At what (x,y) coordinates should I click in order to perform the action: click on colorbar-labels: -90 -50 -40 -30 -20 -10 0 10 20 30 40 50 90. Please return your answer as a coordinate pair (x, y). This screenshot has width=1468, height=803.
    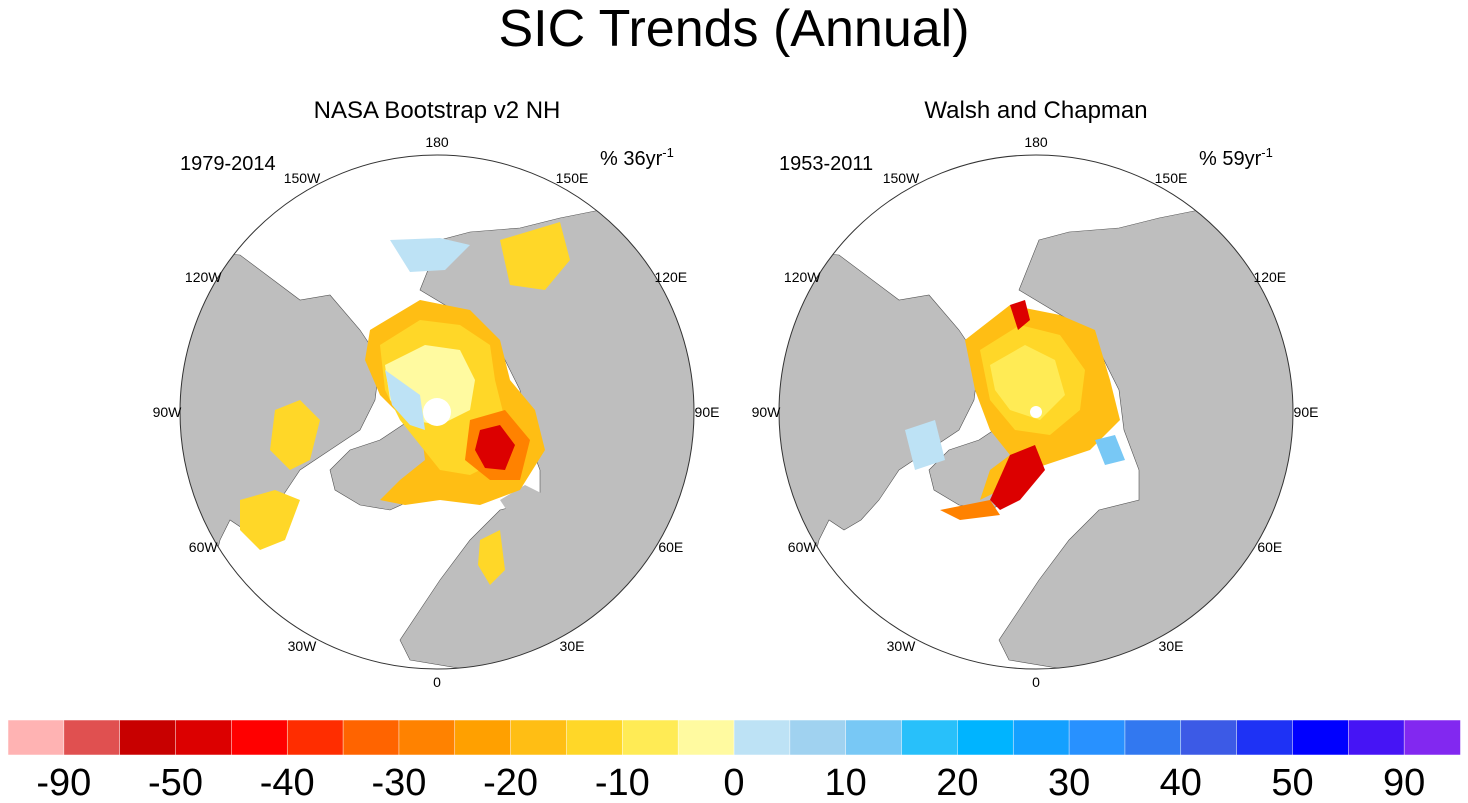
    Looking at the image, I should click on (730, 782).